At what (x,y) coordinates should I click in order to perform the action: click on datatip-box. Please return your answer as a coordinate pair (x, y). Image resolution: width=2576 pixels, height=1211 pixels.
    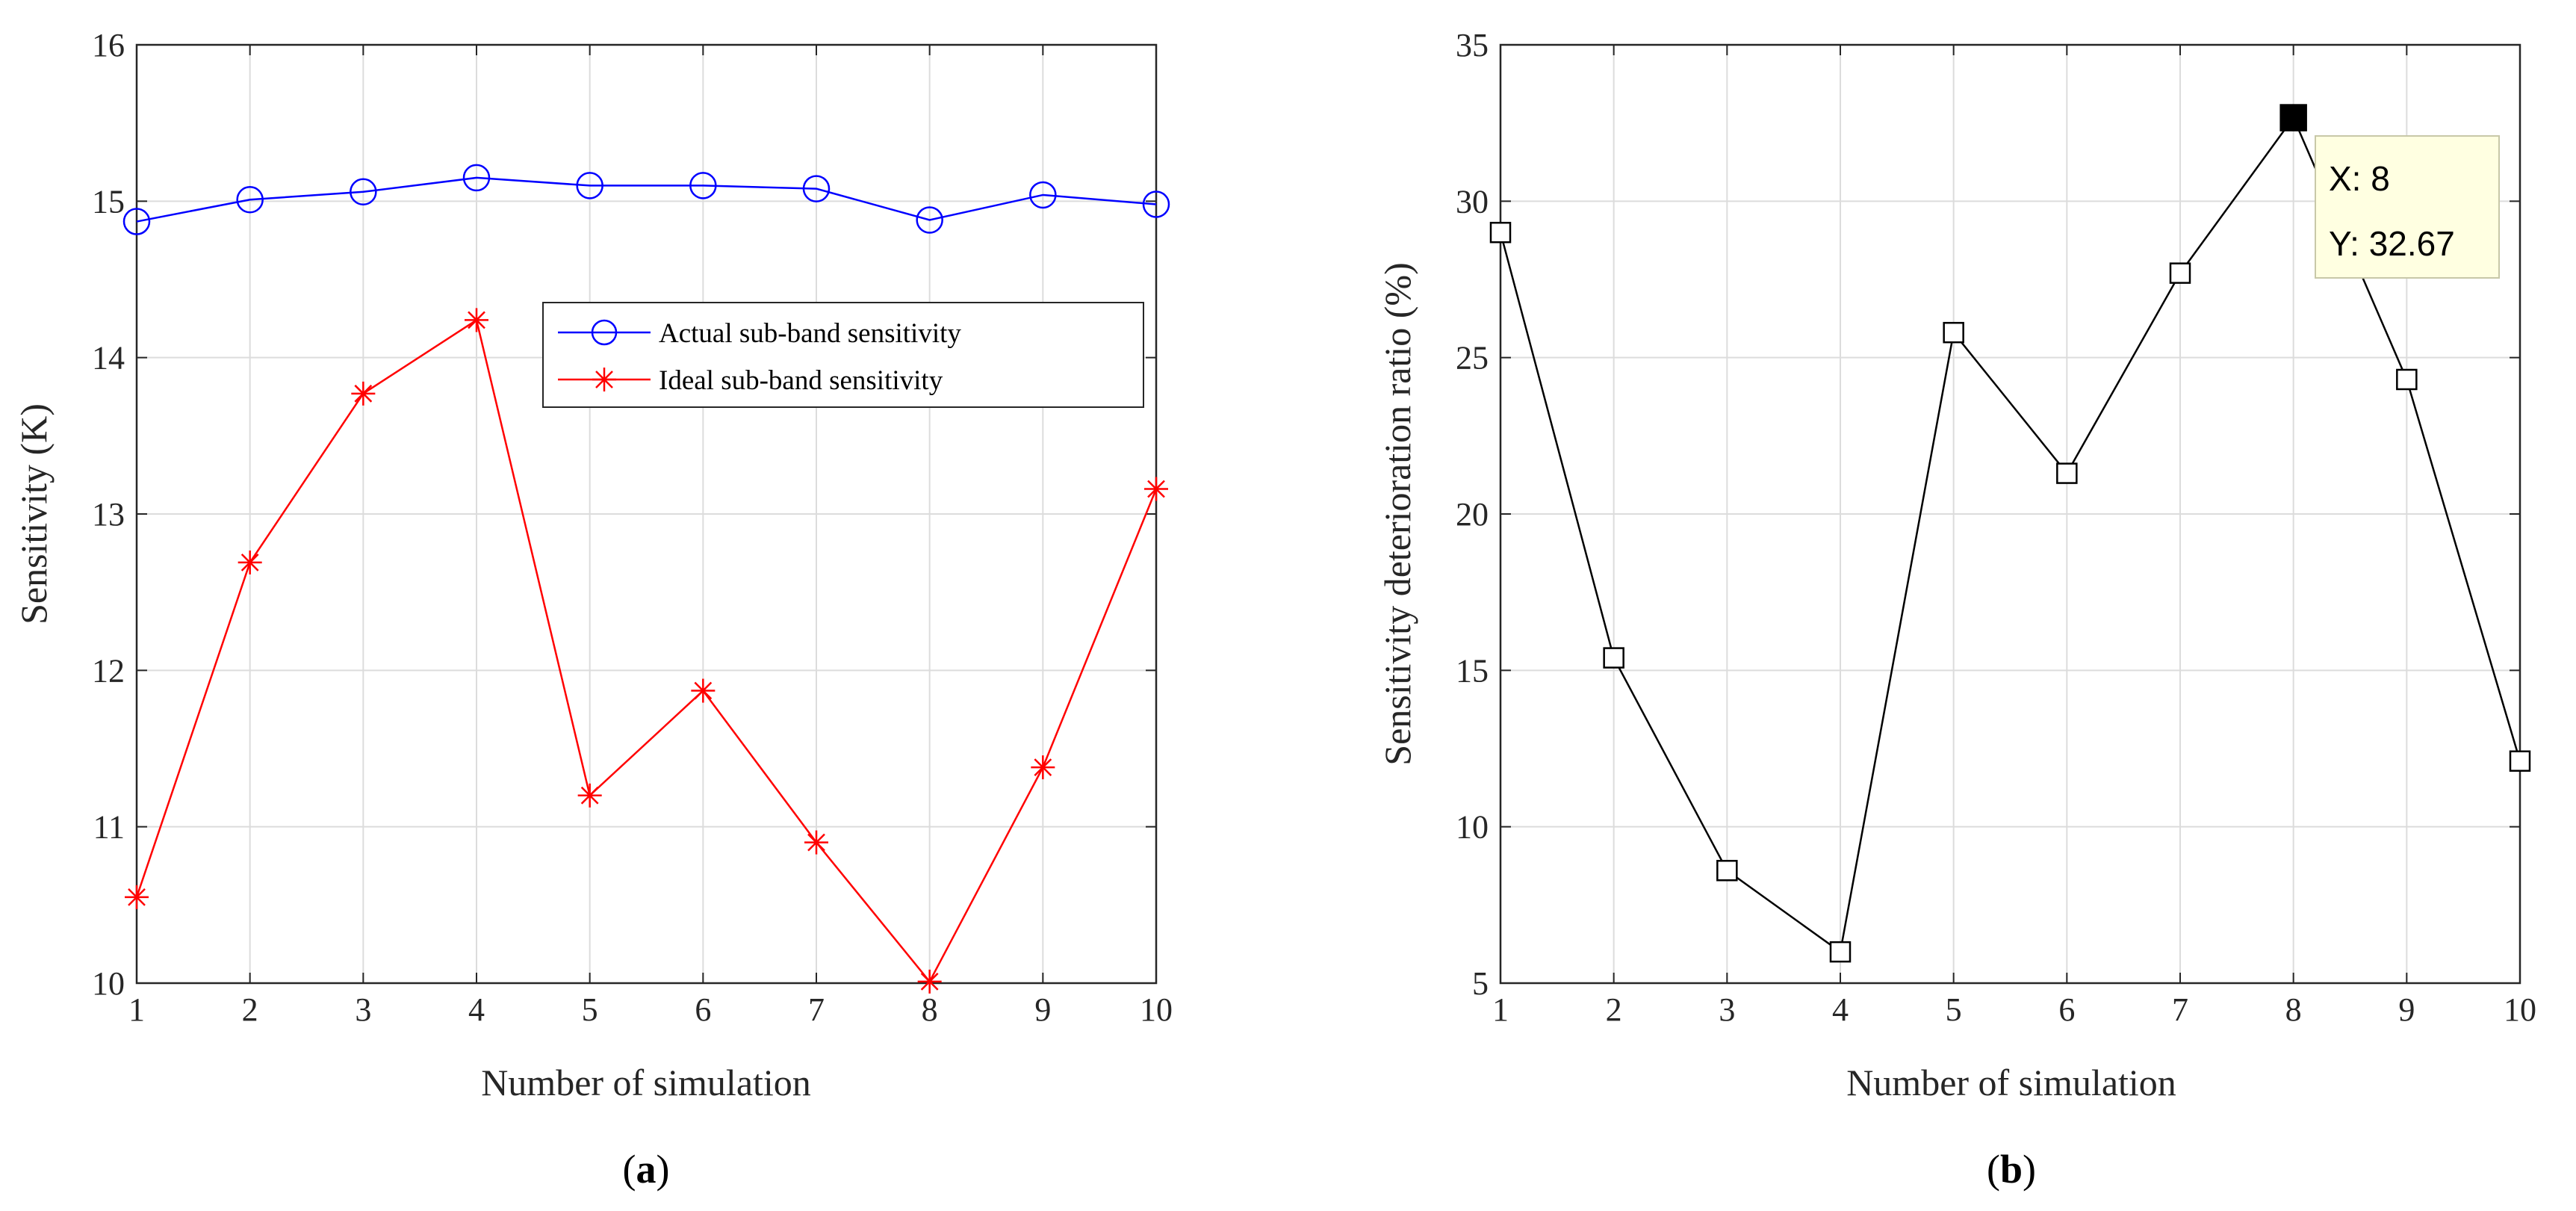
    Looking at the image, I should click on (2407, 207).